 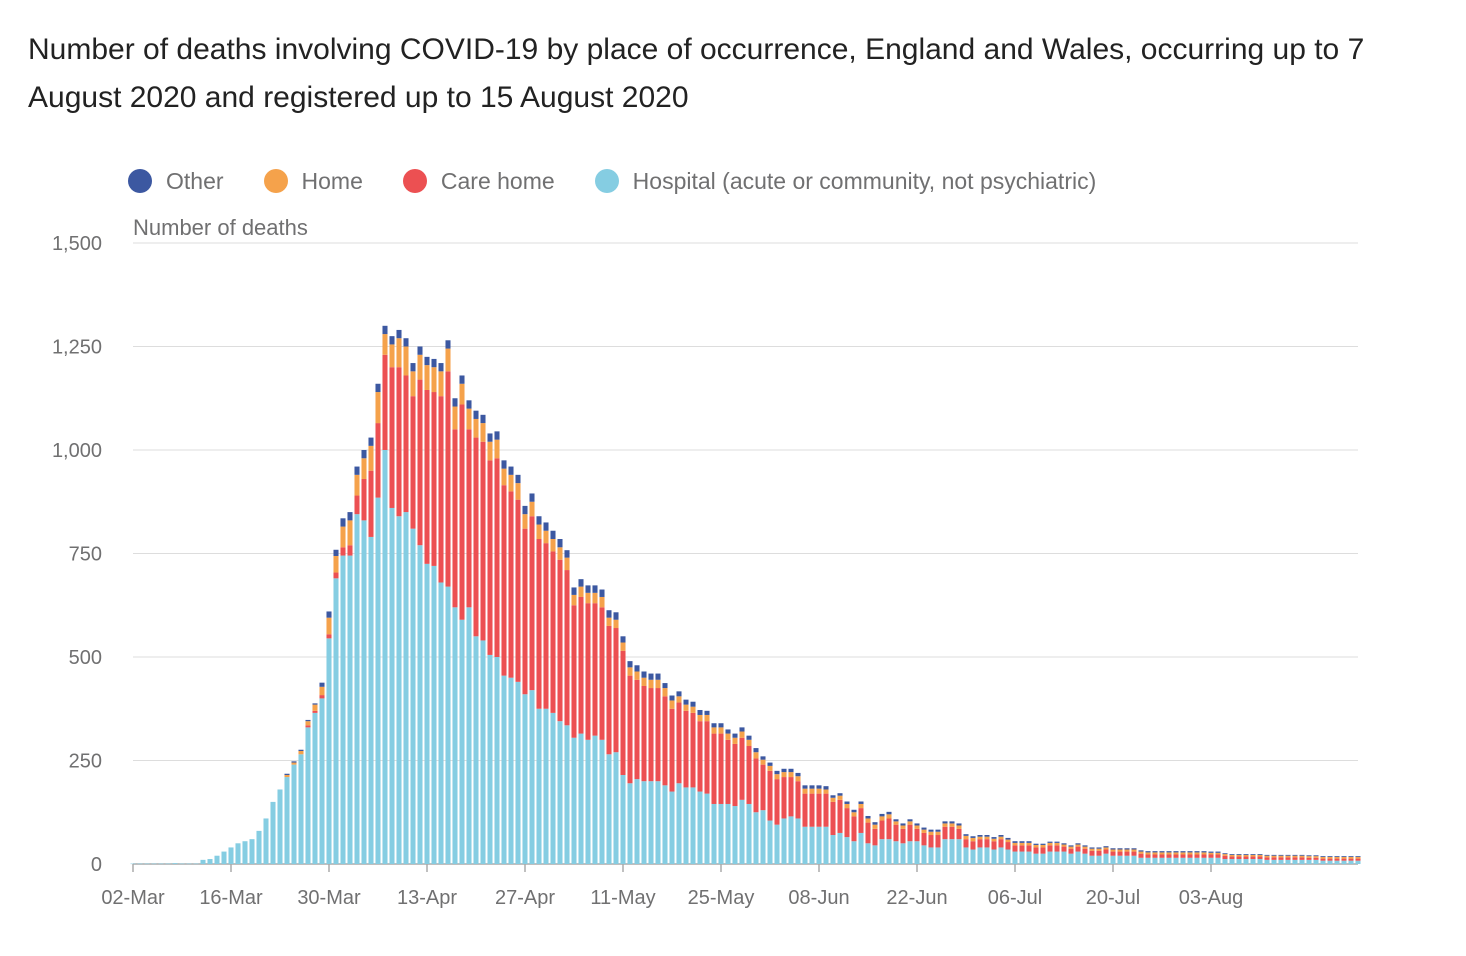 I want to click on y-axis-label: Number of deaths, so click(x=220, y=227).